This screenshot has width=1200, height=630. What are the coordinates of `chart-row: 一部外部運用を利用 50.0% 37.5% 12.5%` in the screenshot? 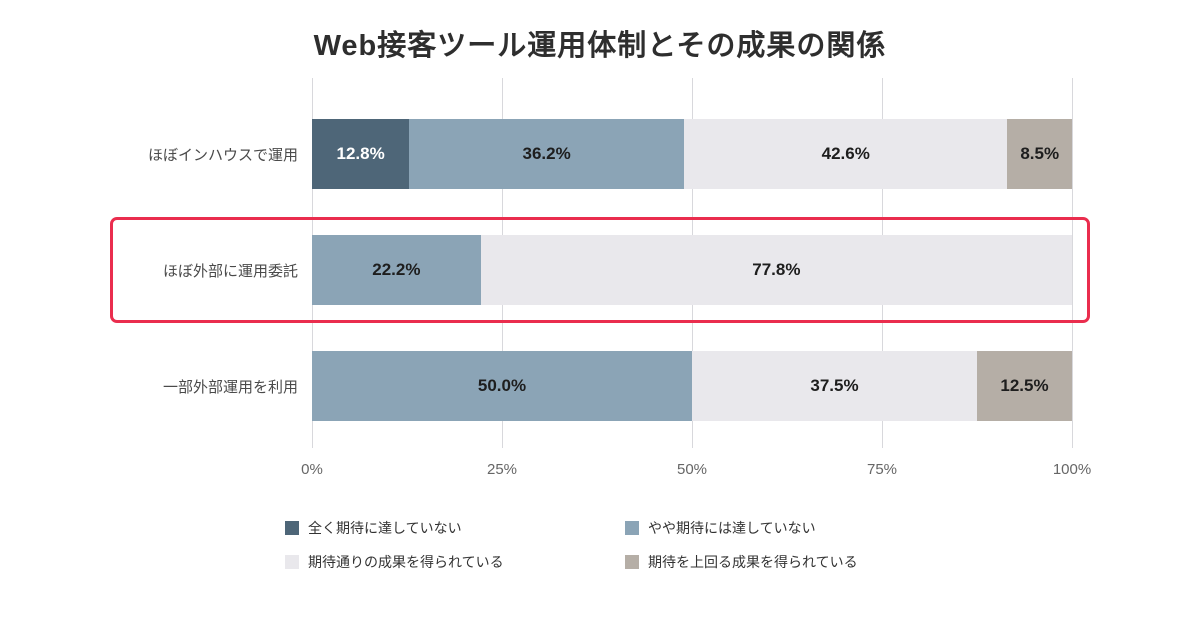 It's located at (591, 386).